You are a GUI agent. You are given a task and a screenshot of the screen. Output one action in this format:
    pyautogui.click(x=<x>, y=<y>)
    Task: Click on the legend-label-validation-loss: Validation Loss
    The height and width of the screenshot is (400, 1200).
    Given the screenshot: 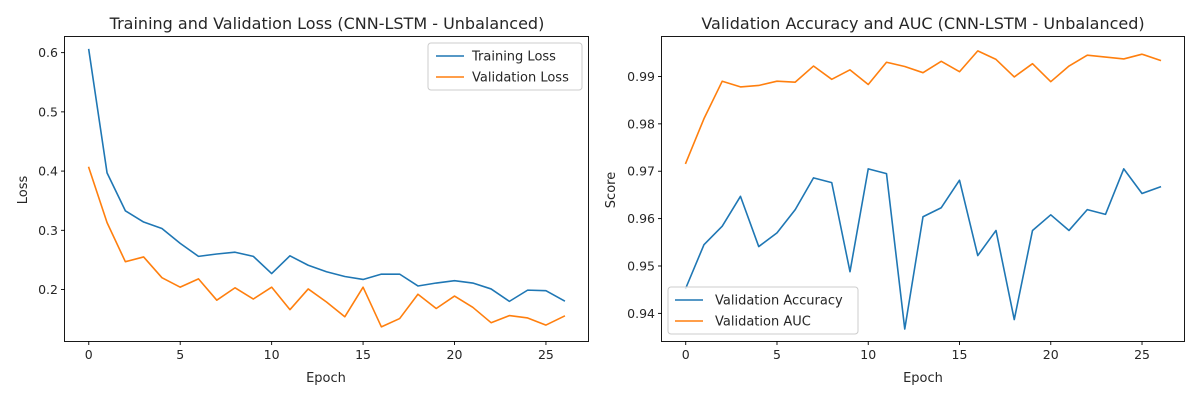 What is the action you would take?
    pyautogui.click(x=520, y=78)
    